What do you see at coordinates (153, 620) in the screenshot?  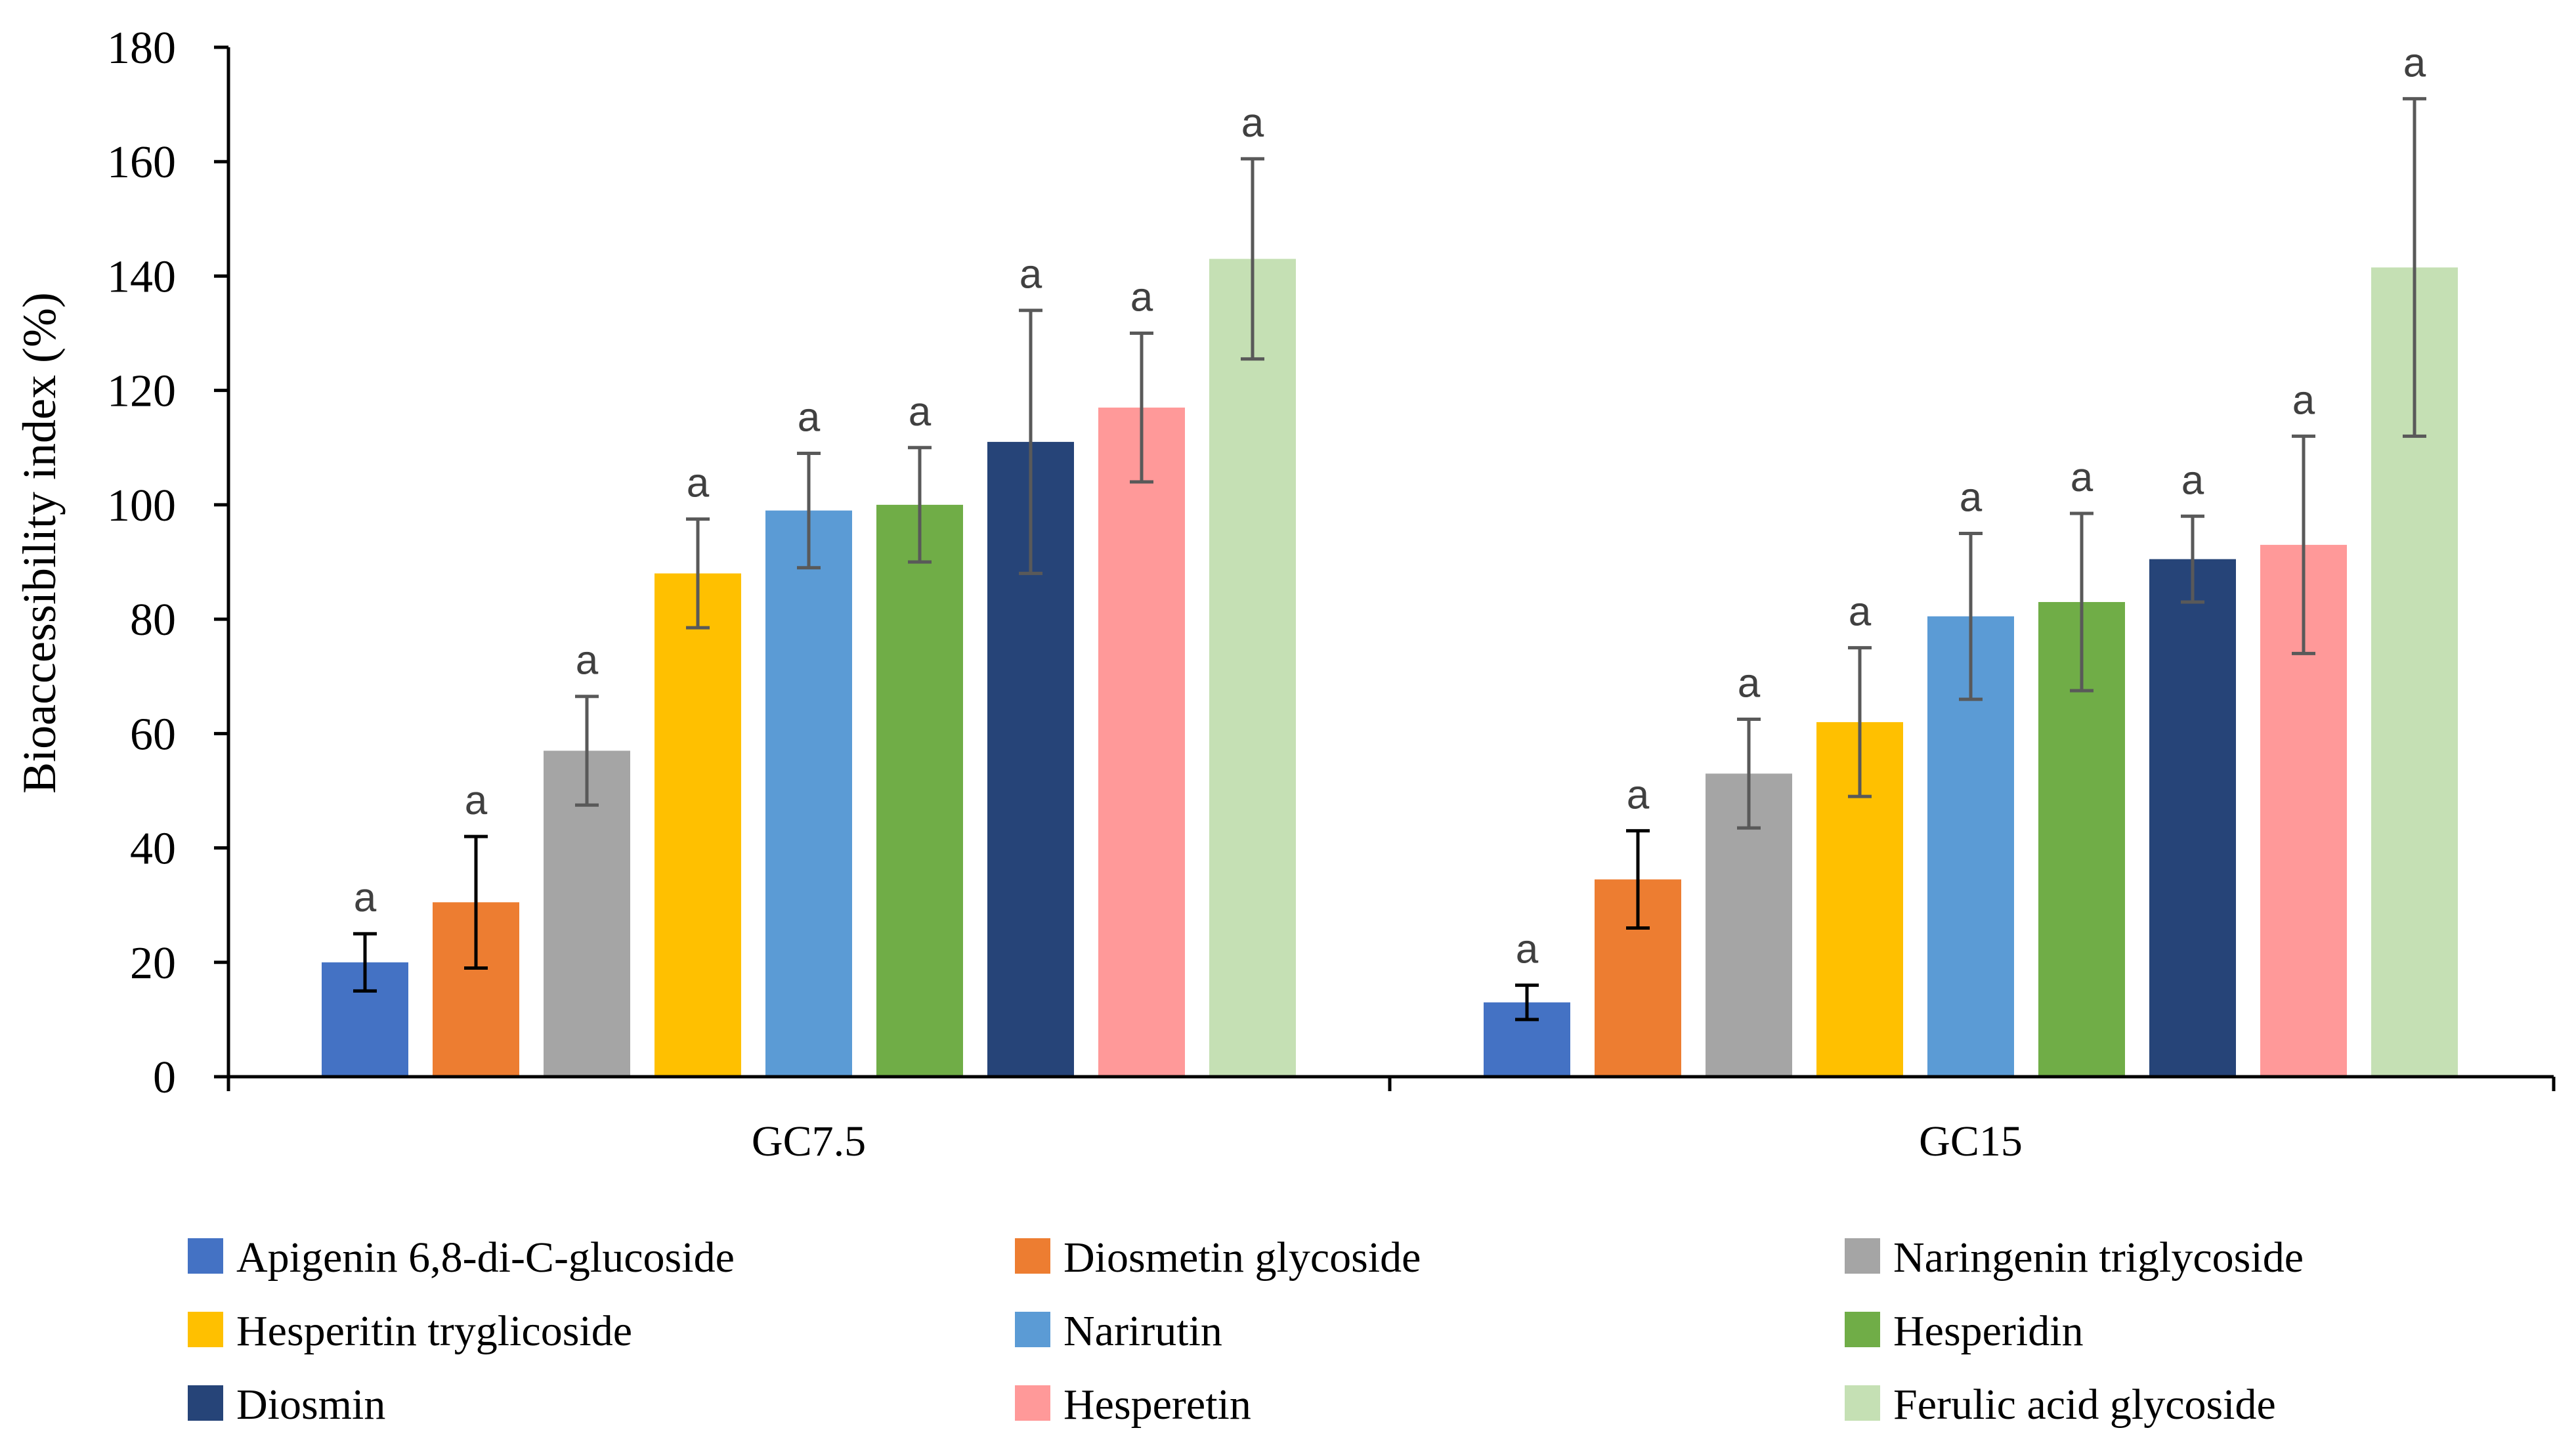 I see `y-tick-label: 80` at bounding box center [153, 620].